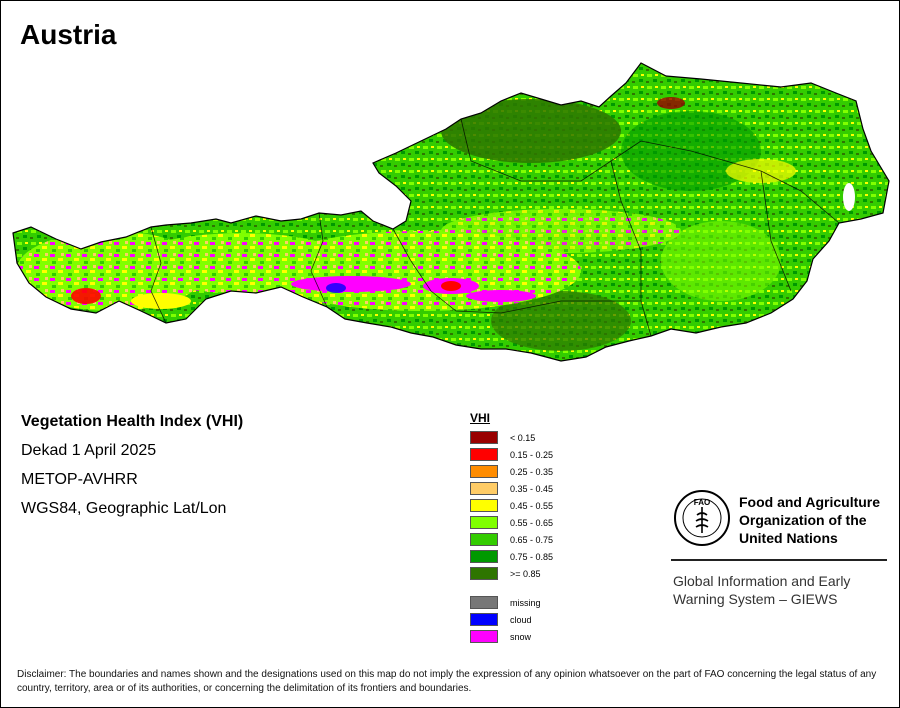 The height and width of the screenshot is (708, 900). I want to click on map-title: Austria, so click(68, 34).